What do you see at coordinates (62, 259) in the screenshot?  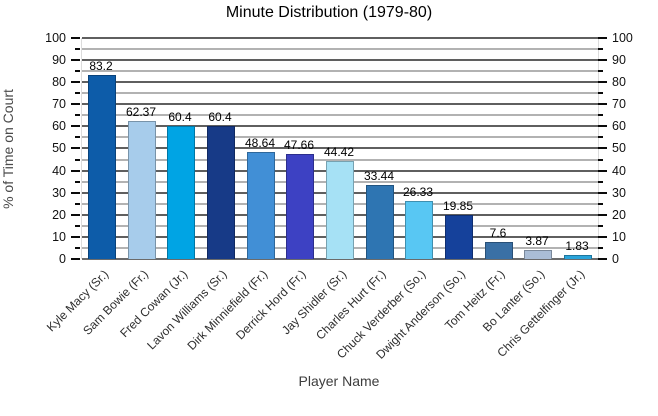 I see `y-tick-label-left: 0` at bounding box center [62, 259].